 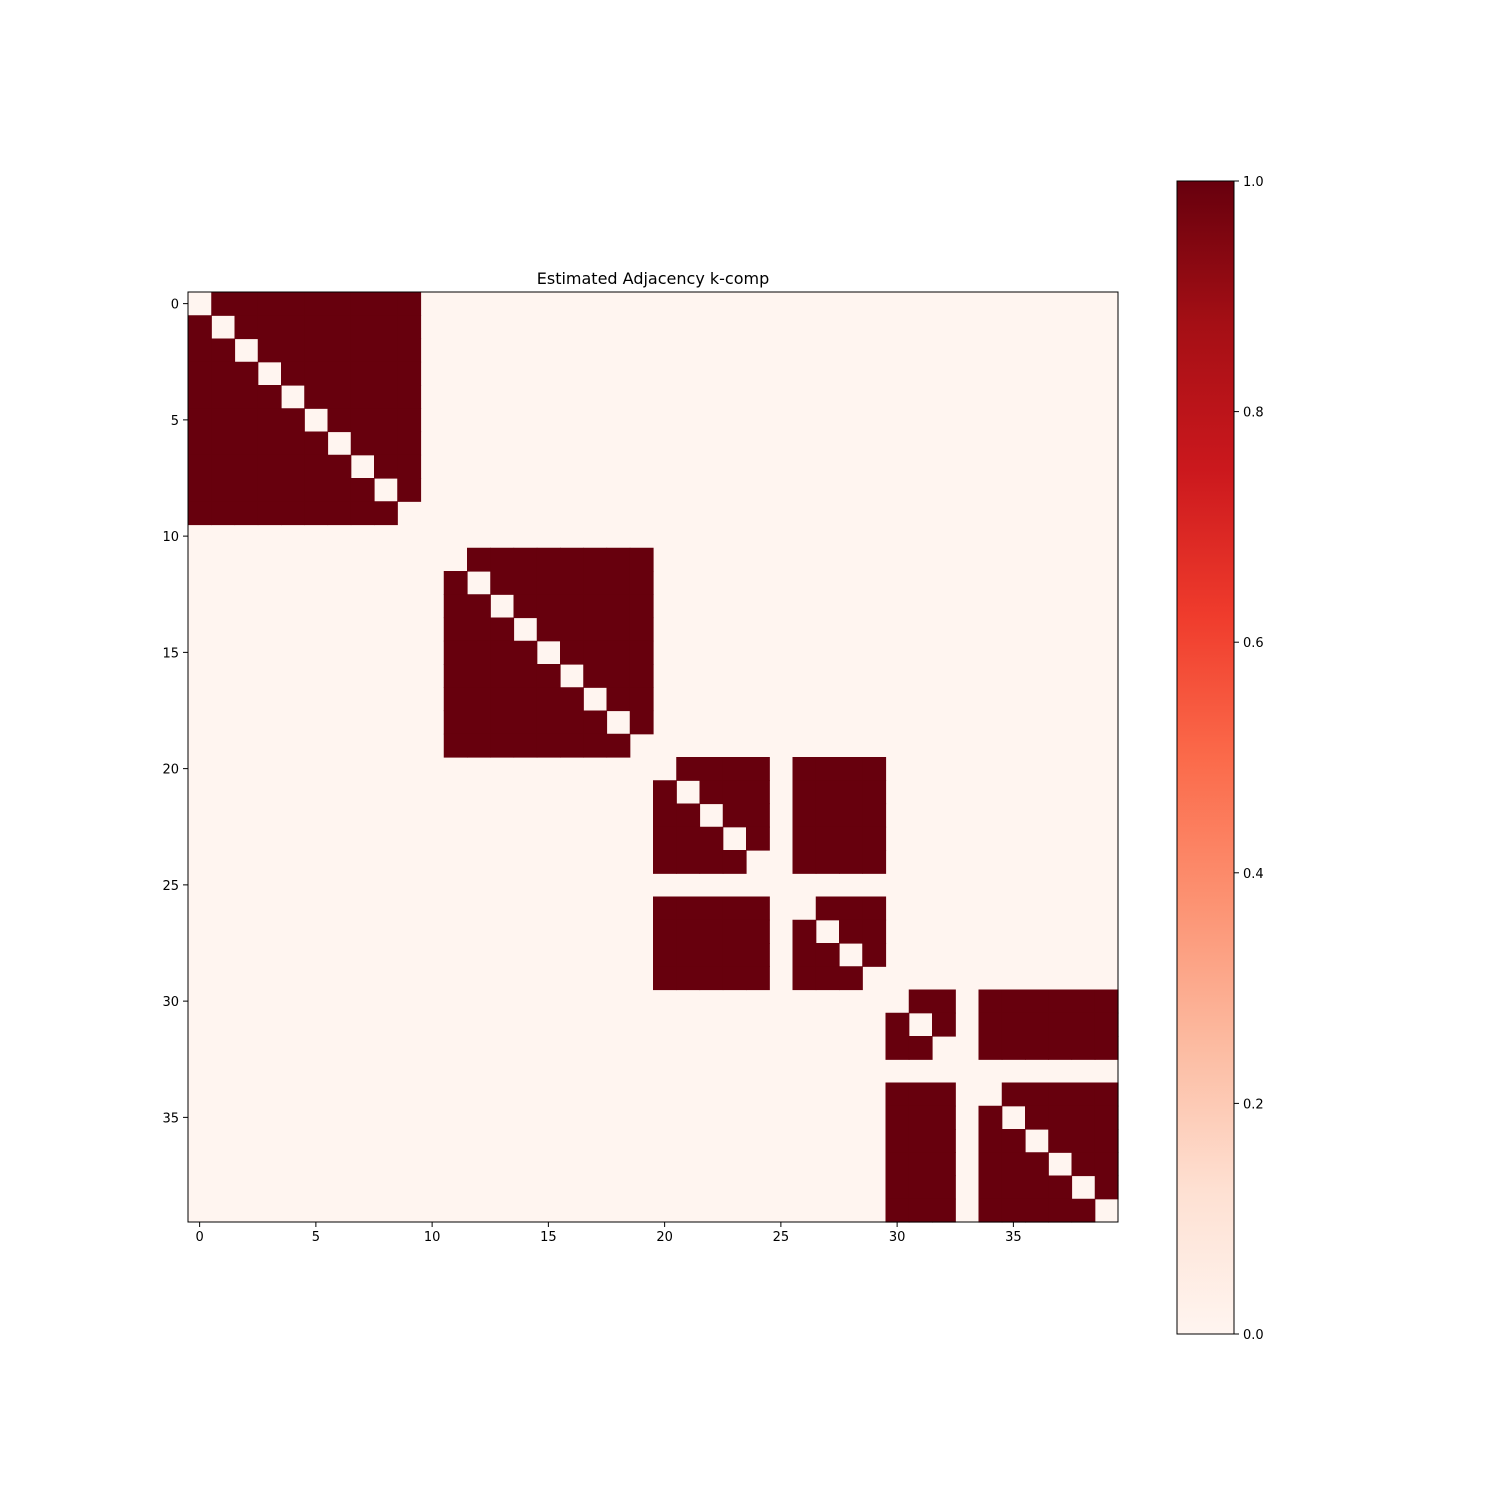 What do you see at coordinates (432, 1237) in the screenshot?
I see `x-tick-label: 10` at bounding box center [432, 1237].